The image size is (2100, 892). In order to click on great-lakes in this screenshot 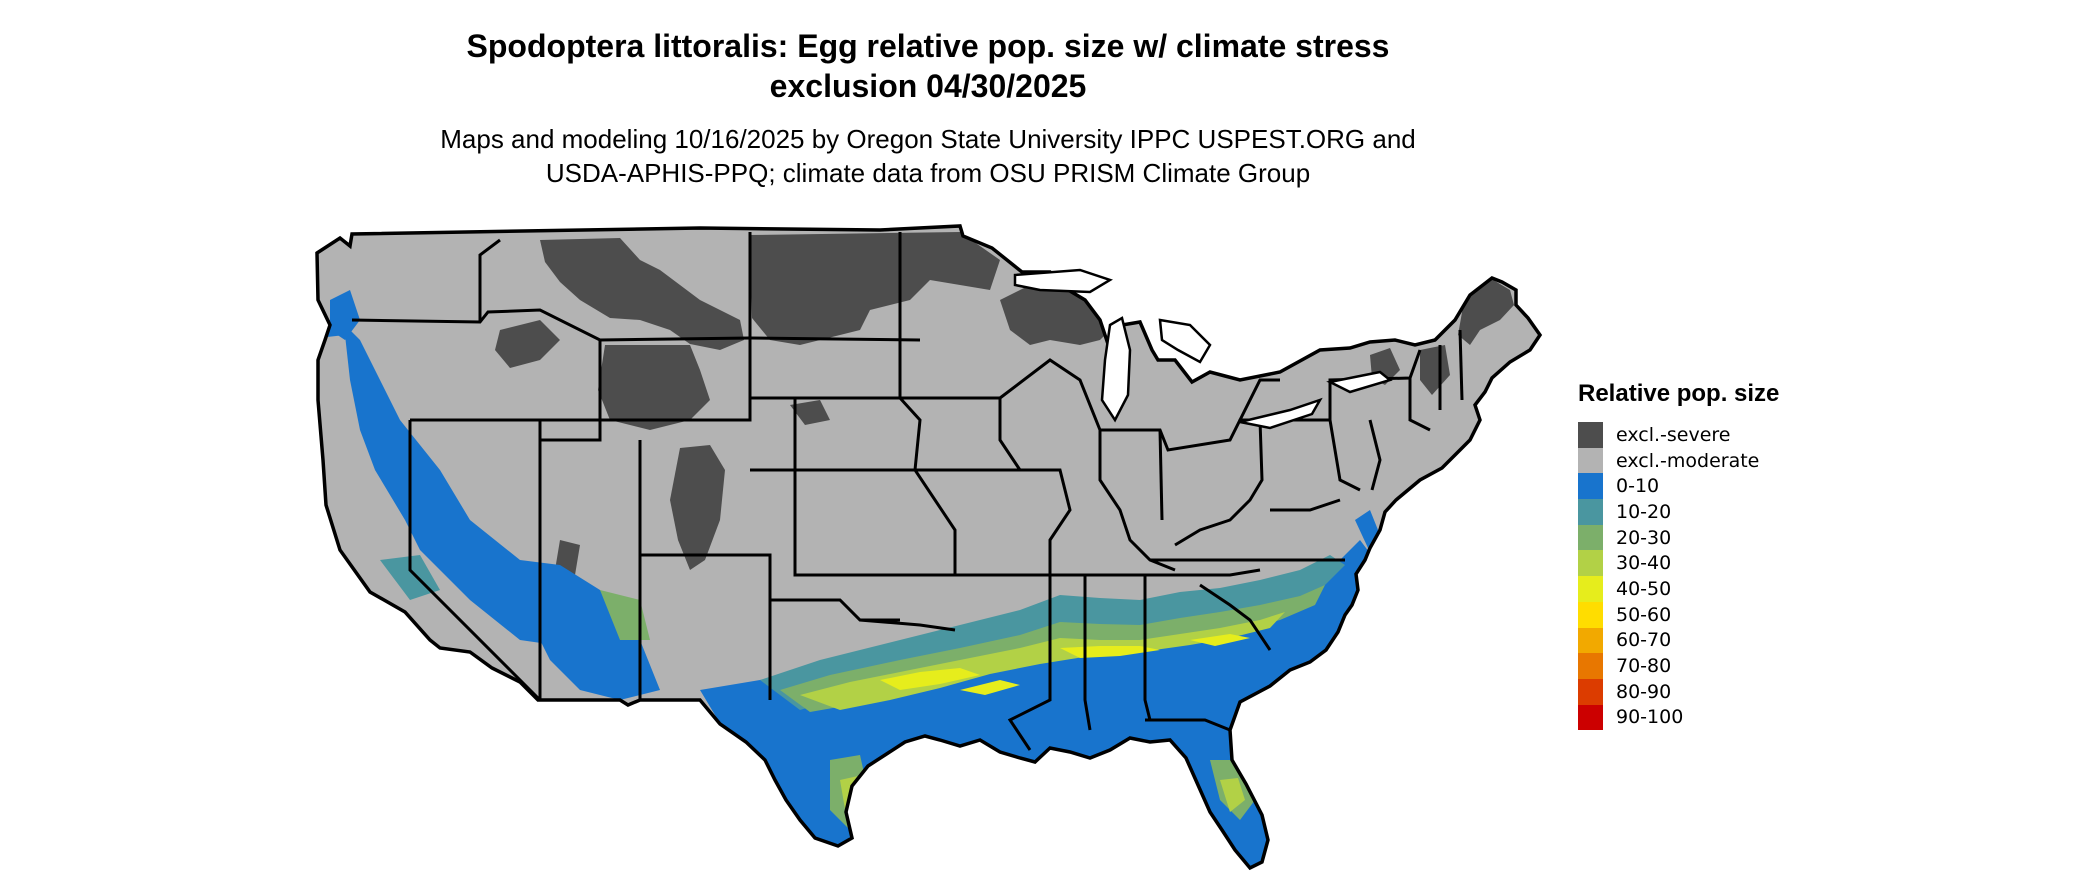, I will do `click(1203, 349)`.